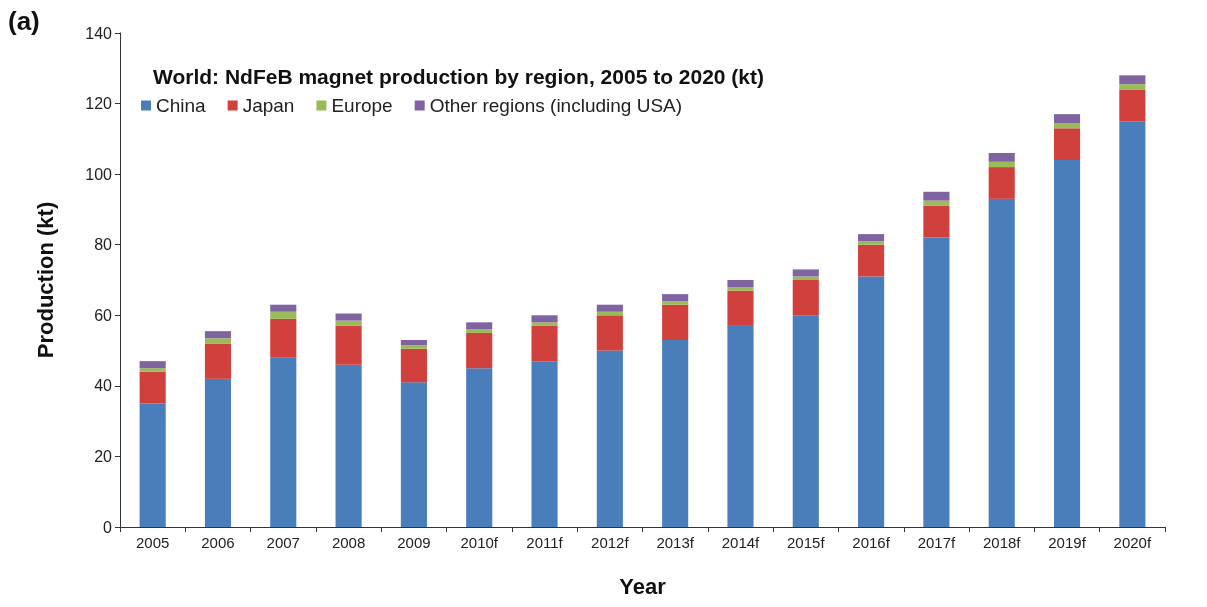  What do you see at coordinates (936, 542) in the screenshot?
I see `x-tick-label: 2017f` at bounding box center [936, 542].